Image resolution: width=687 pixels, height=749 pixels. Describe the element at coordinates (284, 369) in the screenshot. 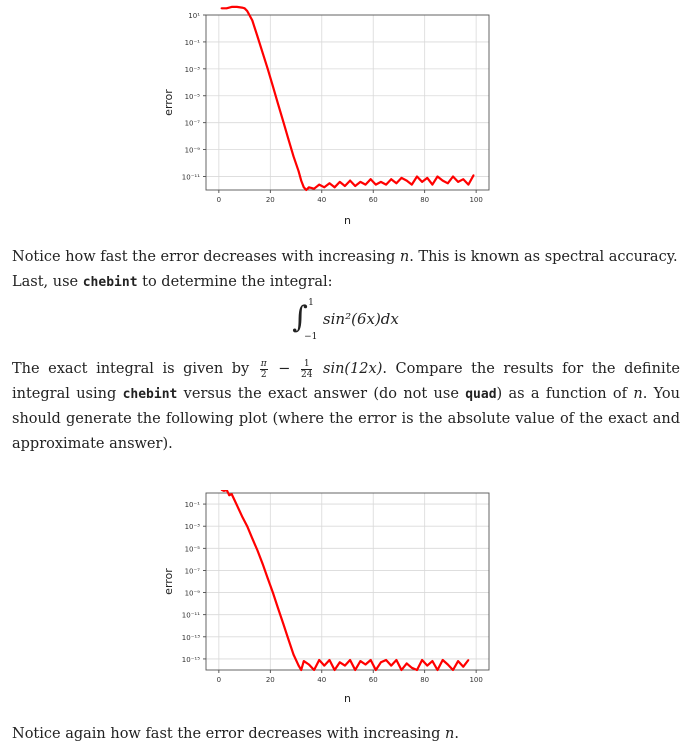

I see `minus-sign: −` at that location.